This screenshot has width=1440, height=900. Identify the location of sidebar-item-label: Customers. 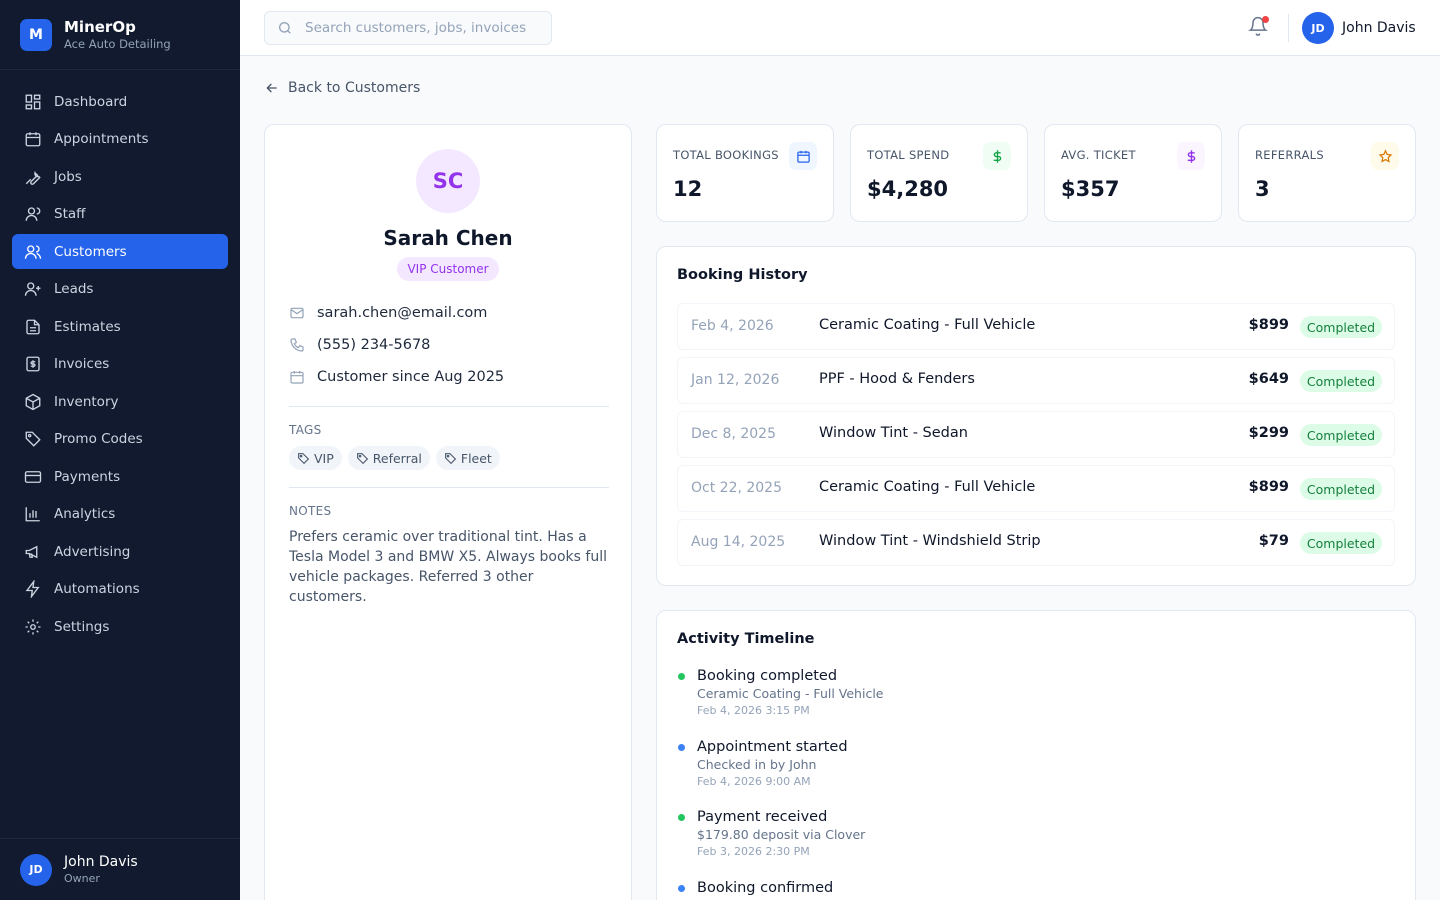
(90, 251).